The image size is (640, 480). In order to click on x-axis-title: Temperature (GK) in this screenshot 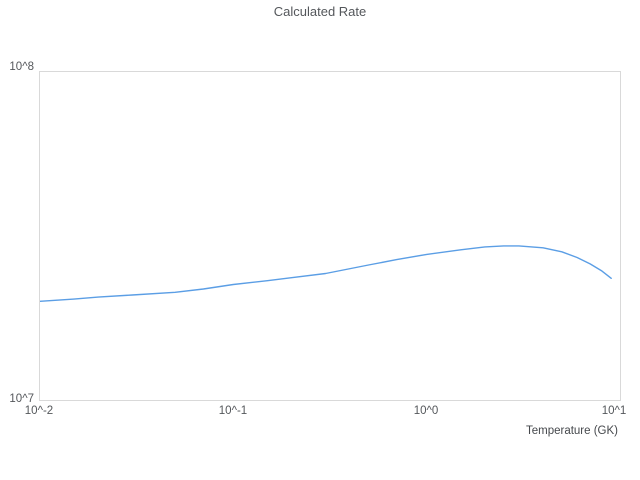, I will do `click(571, 431)`.